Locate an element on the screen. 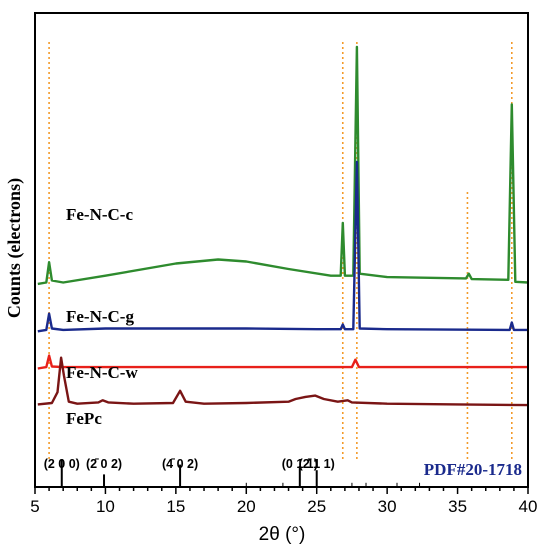 Image resolution: width=550 pixels, height=550 pixels. x-tick-label: 35 is located at coordinates (457, 506).